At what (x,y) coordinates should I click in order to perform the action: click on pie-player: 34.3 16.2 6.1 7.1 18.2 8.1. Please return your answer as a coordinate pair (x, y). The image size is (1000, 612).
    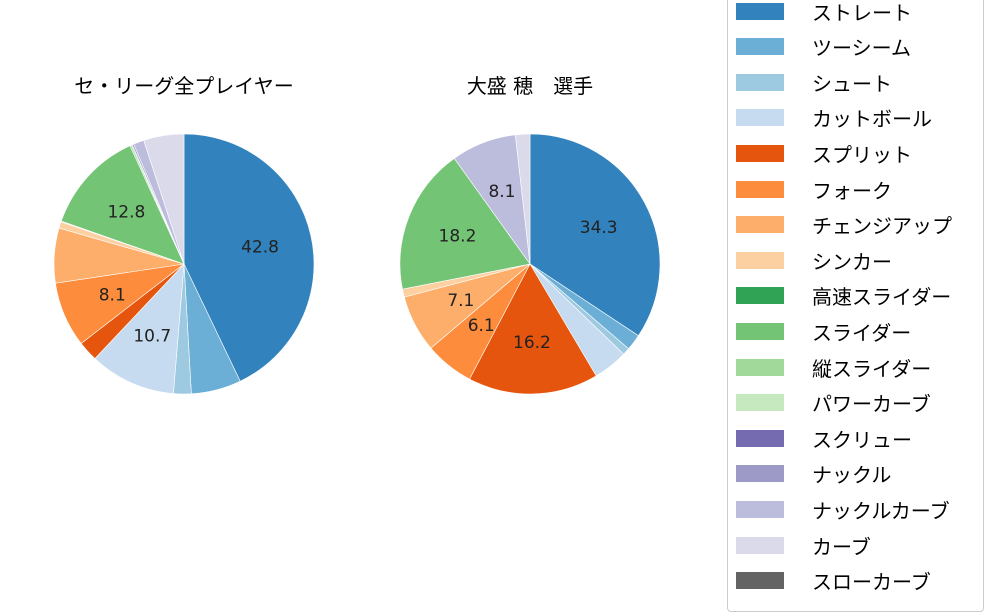
    Looking at the image, I should click on (530, 264).